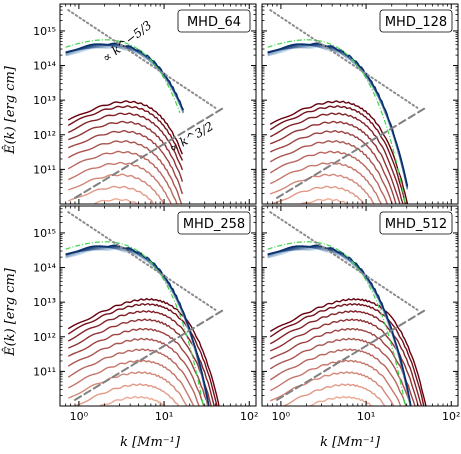 The height and width of the screenshot is (454, 461). I want to click on kinetic-spectrum-line, so click(338, 114).